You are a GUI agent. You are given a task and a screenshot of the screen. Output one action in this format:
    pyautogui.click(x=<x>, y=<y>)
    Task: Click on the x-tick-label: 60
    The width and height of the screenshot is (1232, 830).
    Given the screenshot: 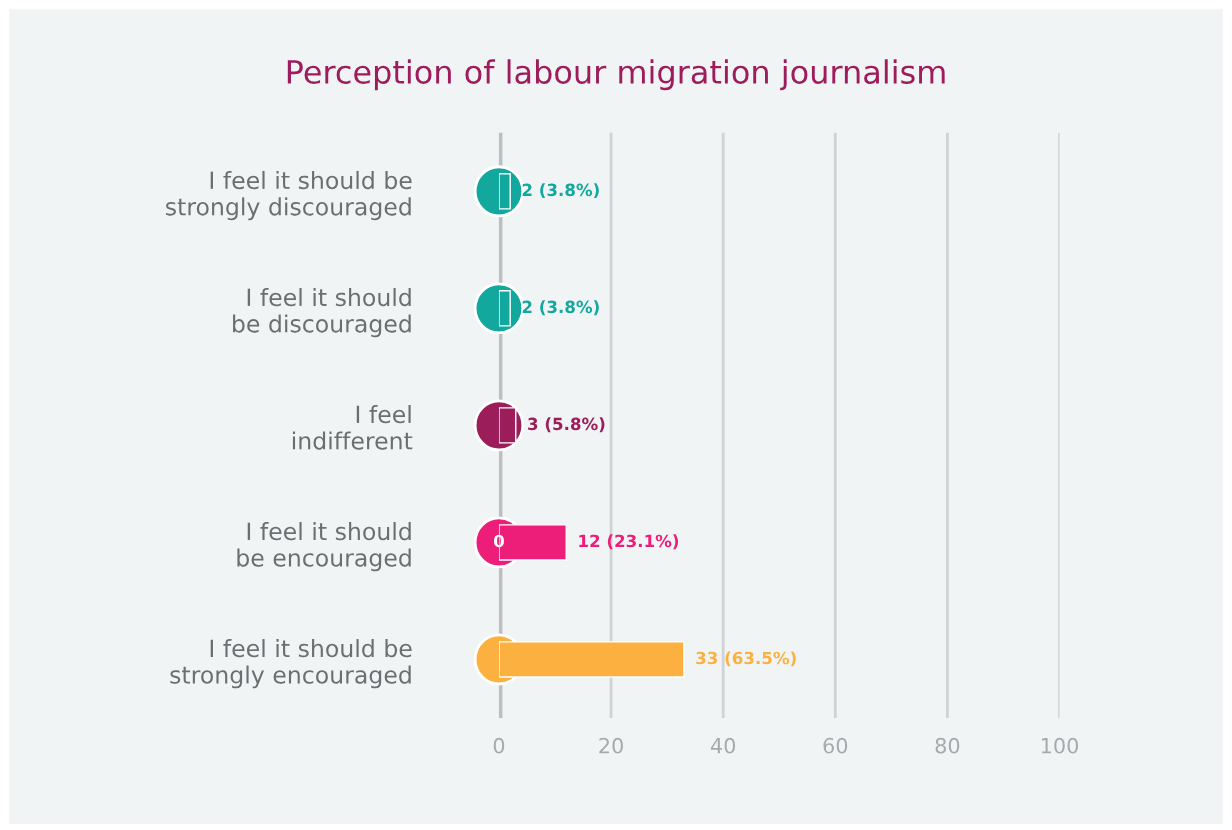 What is the action you would take?
    pyautogui.click(x=835, y=745)
    